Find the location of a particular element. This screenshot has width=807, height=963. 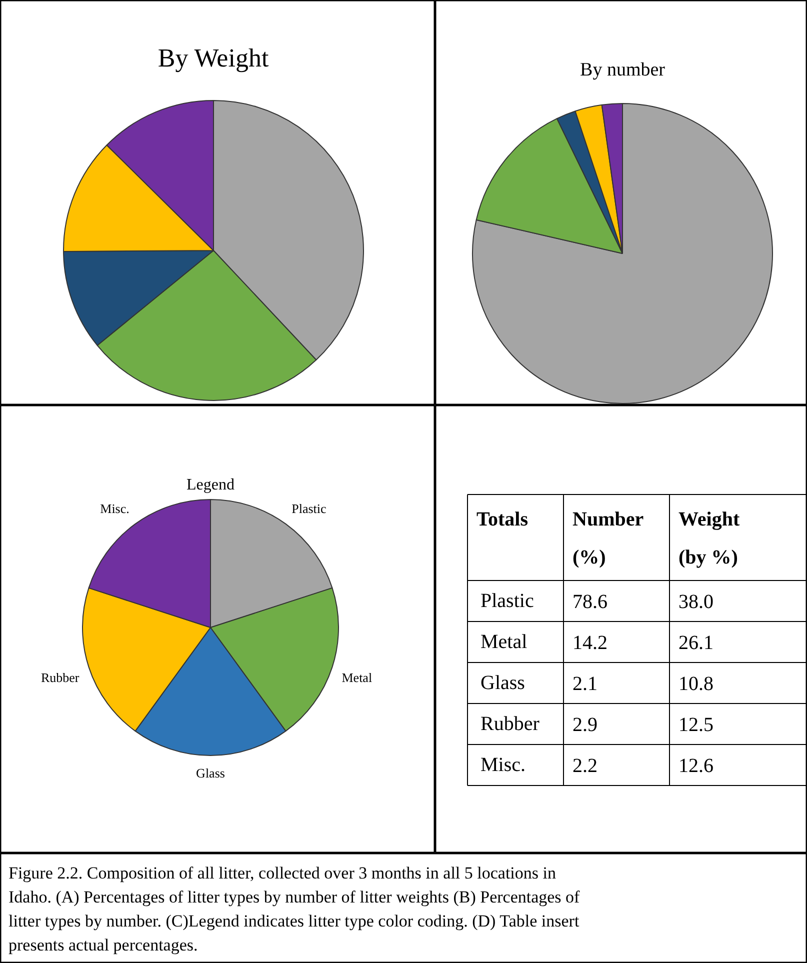

data-label: 38.0 is located at coordinates (696, 602).